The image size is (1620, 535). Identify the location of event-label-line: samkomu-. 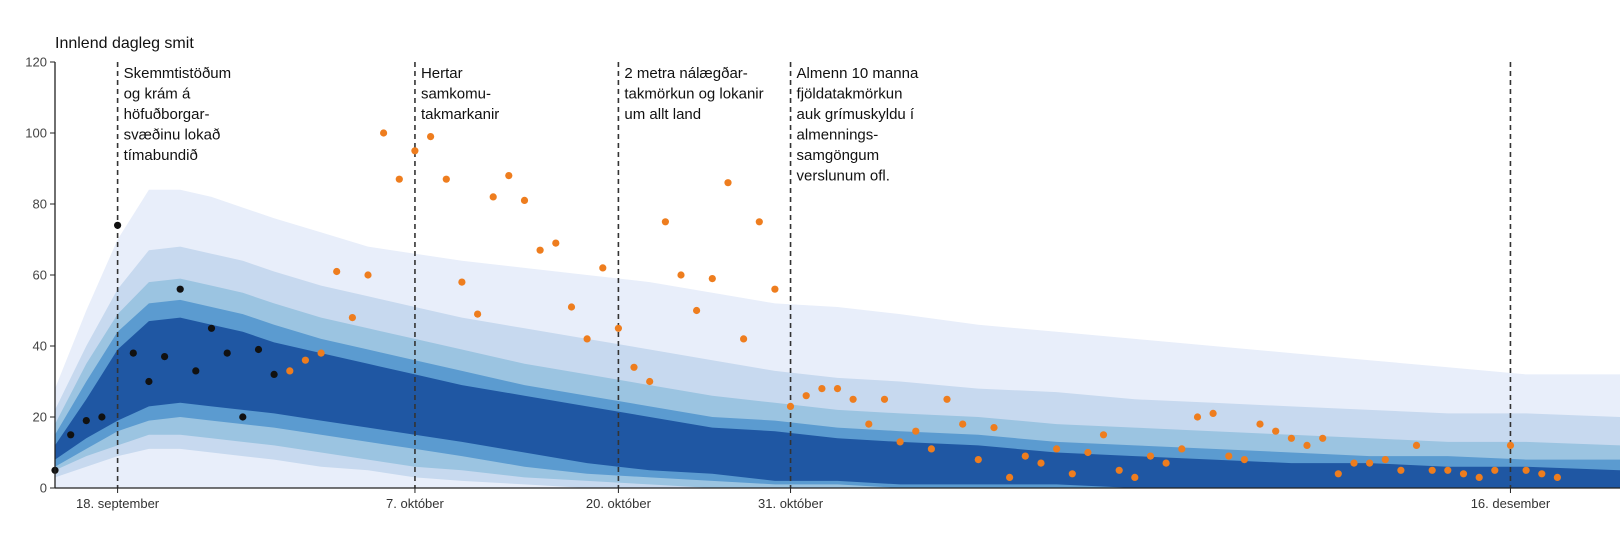
(456, 94).